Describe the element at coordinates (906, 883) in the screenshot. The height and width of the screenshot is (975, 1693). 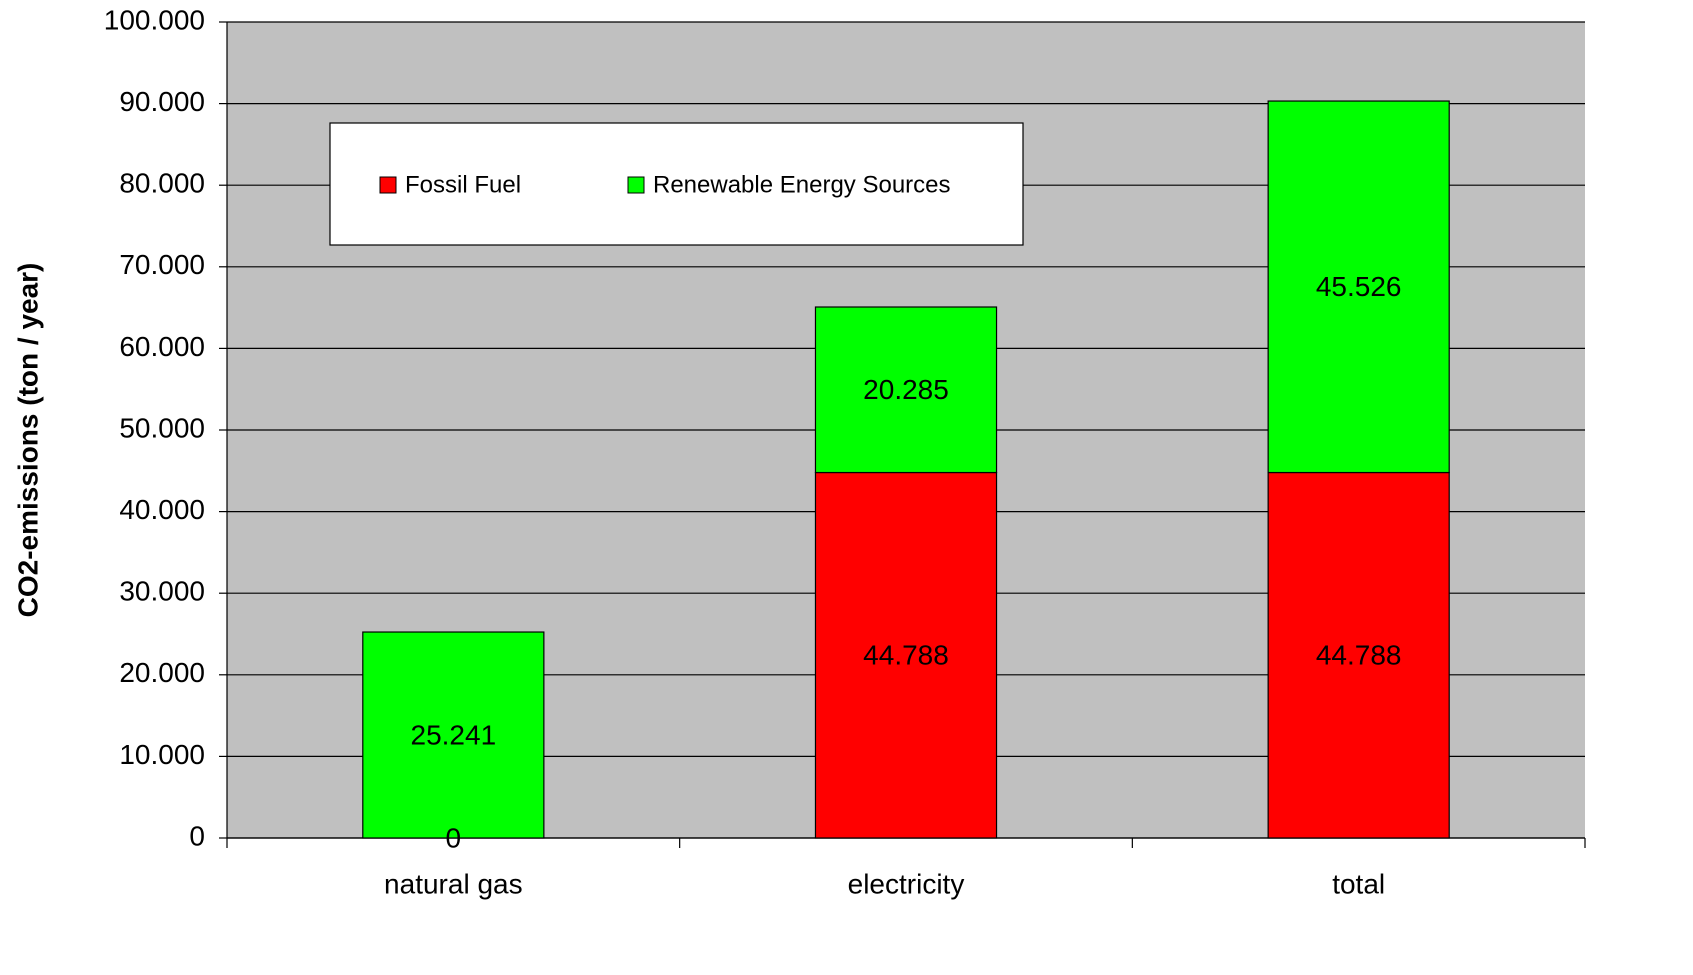
I see `x-tick-label: electricity` at that location.